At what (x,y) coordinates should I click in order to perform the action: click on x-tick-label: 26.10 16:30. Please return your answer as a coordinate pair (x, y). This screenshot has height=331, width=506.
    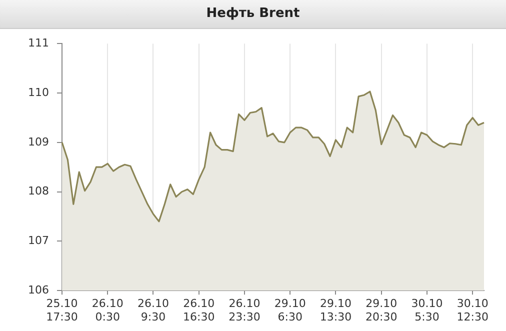
    Looking at the image, I should click on (199, 310).